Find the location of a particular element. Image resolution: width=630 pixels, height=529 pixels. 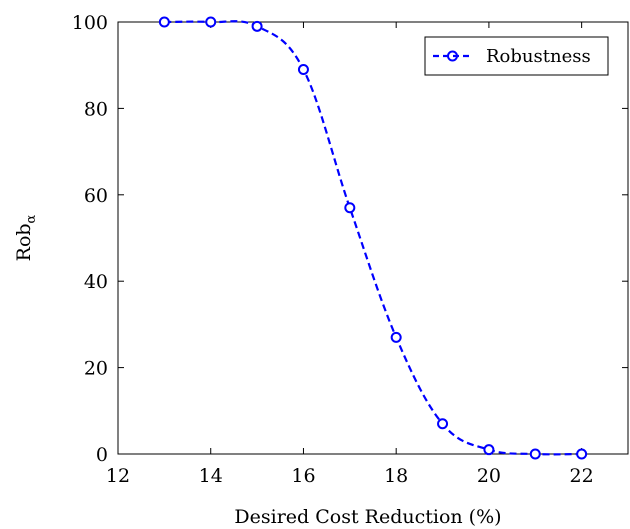

legend: Robustness is located at coordinates (516, 56).